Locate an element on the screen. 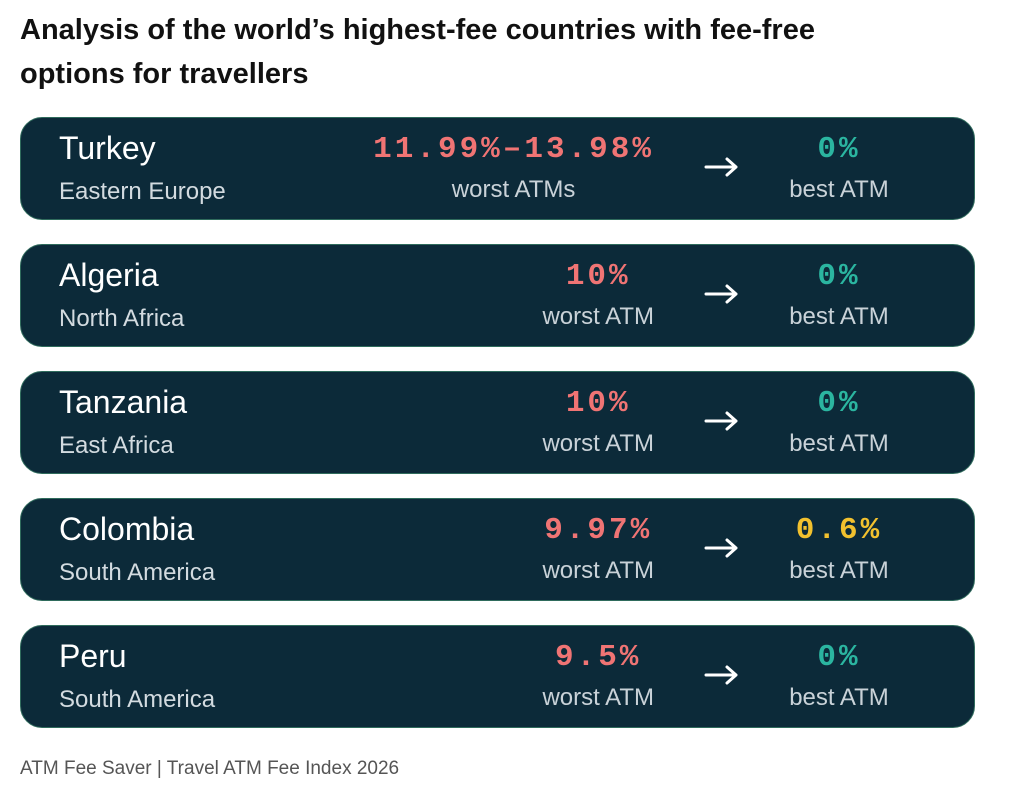 This screenshot has width=1010, height=792. worst-fee-value: 9.97% is located at coordinates (598, 530).